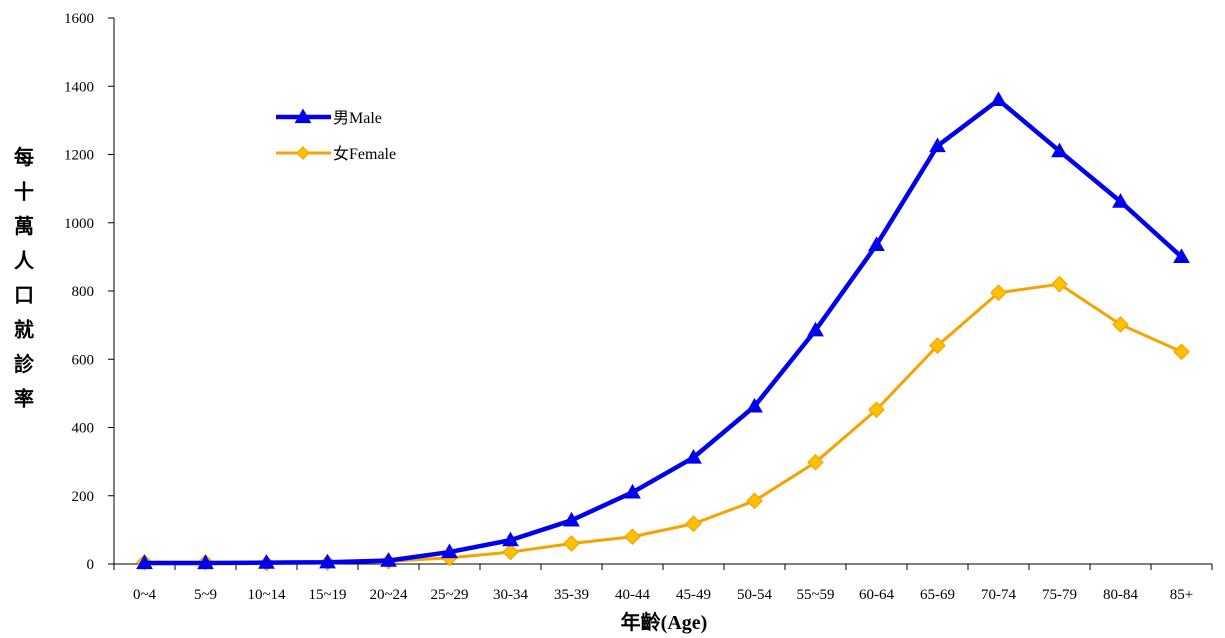 The width and height of the screenshot is (1225, 638). What do you see at coordinates (1059, 595) in the screenshot?
I see `x-tick-label: 75-79` at bounding box center [1059, 595].